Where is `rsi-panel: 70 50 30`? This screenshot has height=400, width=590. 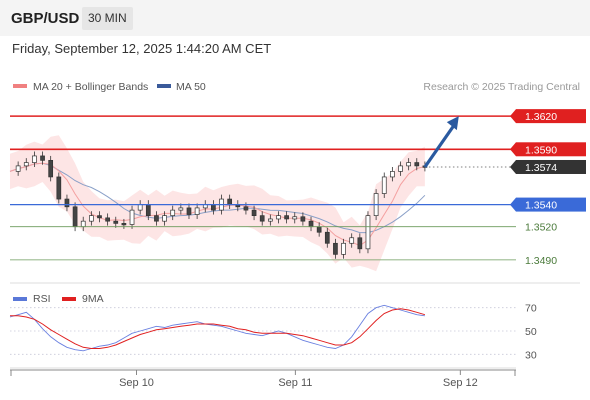
rsi-panel: 70 50 30 is located at coordinates (273, 332).